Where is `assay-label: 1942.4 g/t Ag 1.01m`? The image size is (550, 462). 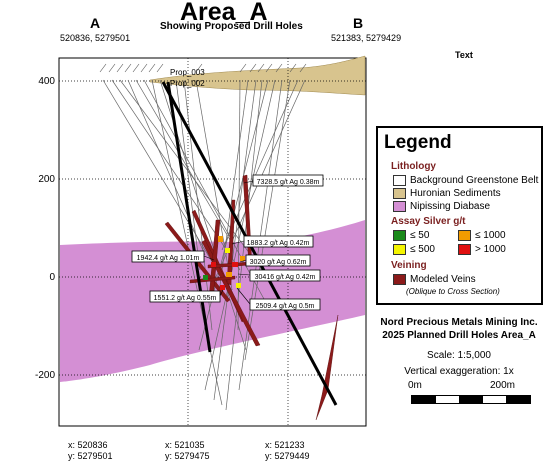
assay-label: 1942.4 g/t Ag 1.01m is located at coordinates (168, 258).